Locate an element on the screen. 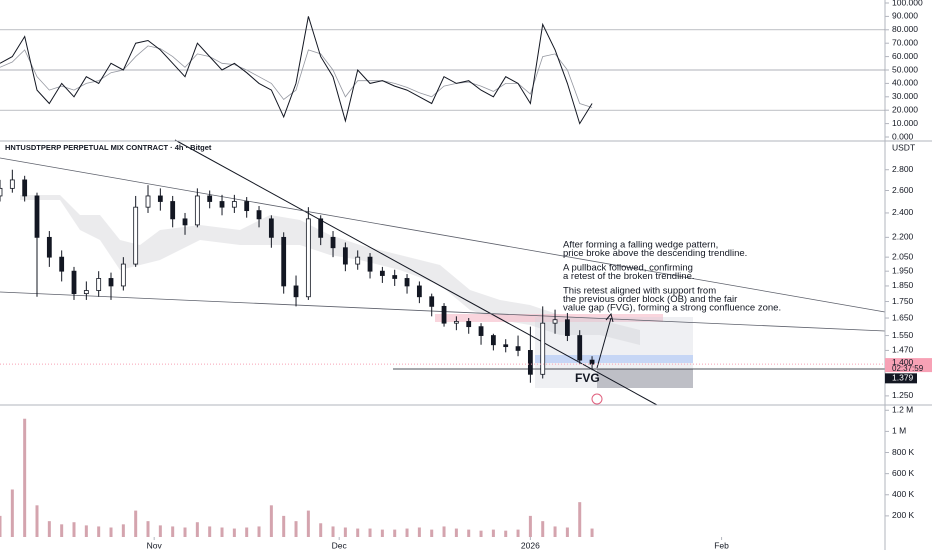 The width and height of the screenshot is (932, 550). flag-icon is located at coordinates (597, 399).